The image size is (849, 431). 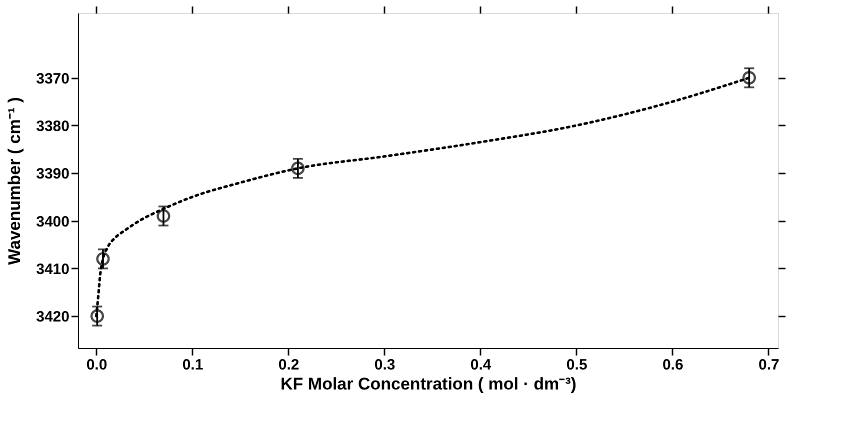 I want to click on x-axis-title: KF Molar Concentration ( mol · dm⁻³), so click(x=428, y=384).